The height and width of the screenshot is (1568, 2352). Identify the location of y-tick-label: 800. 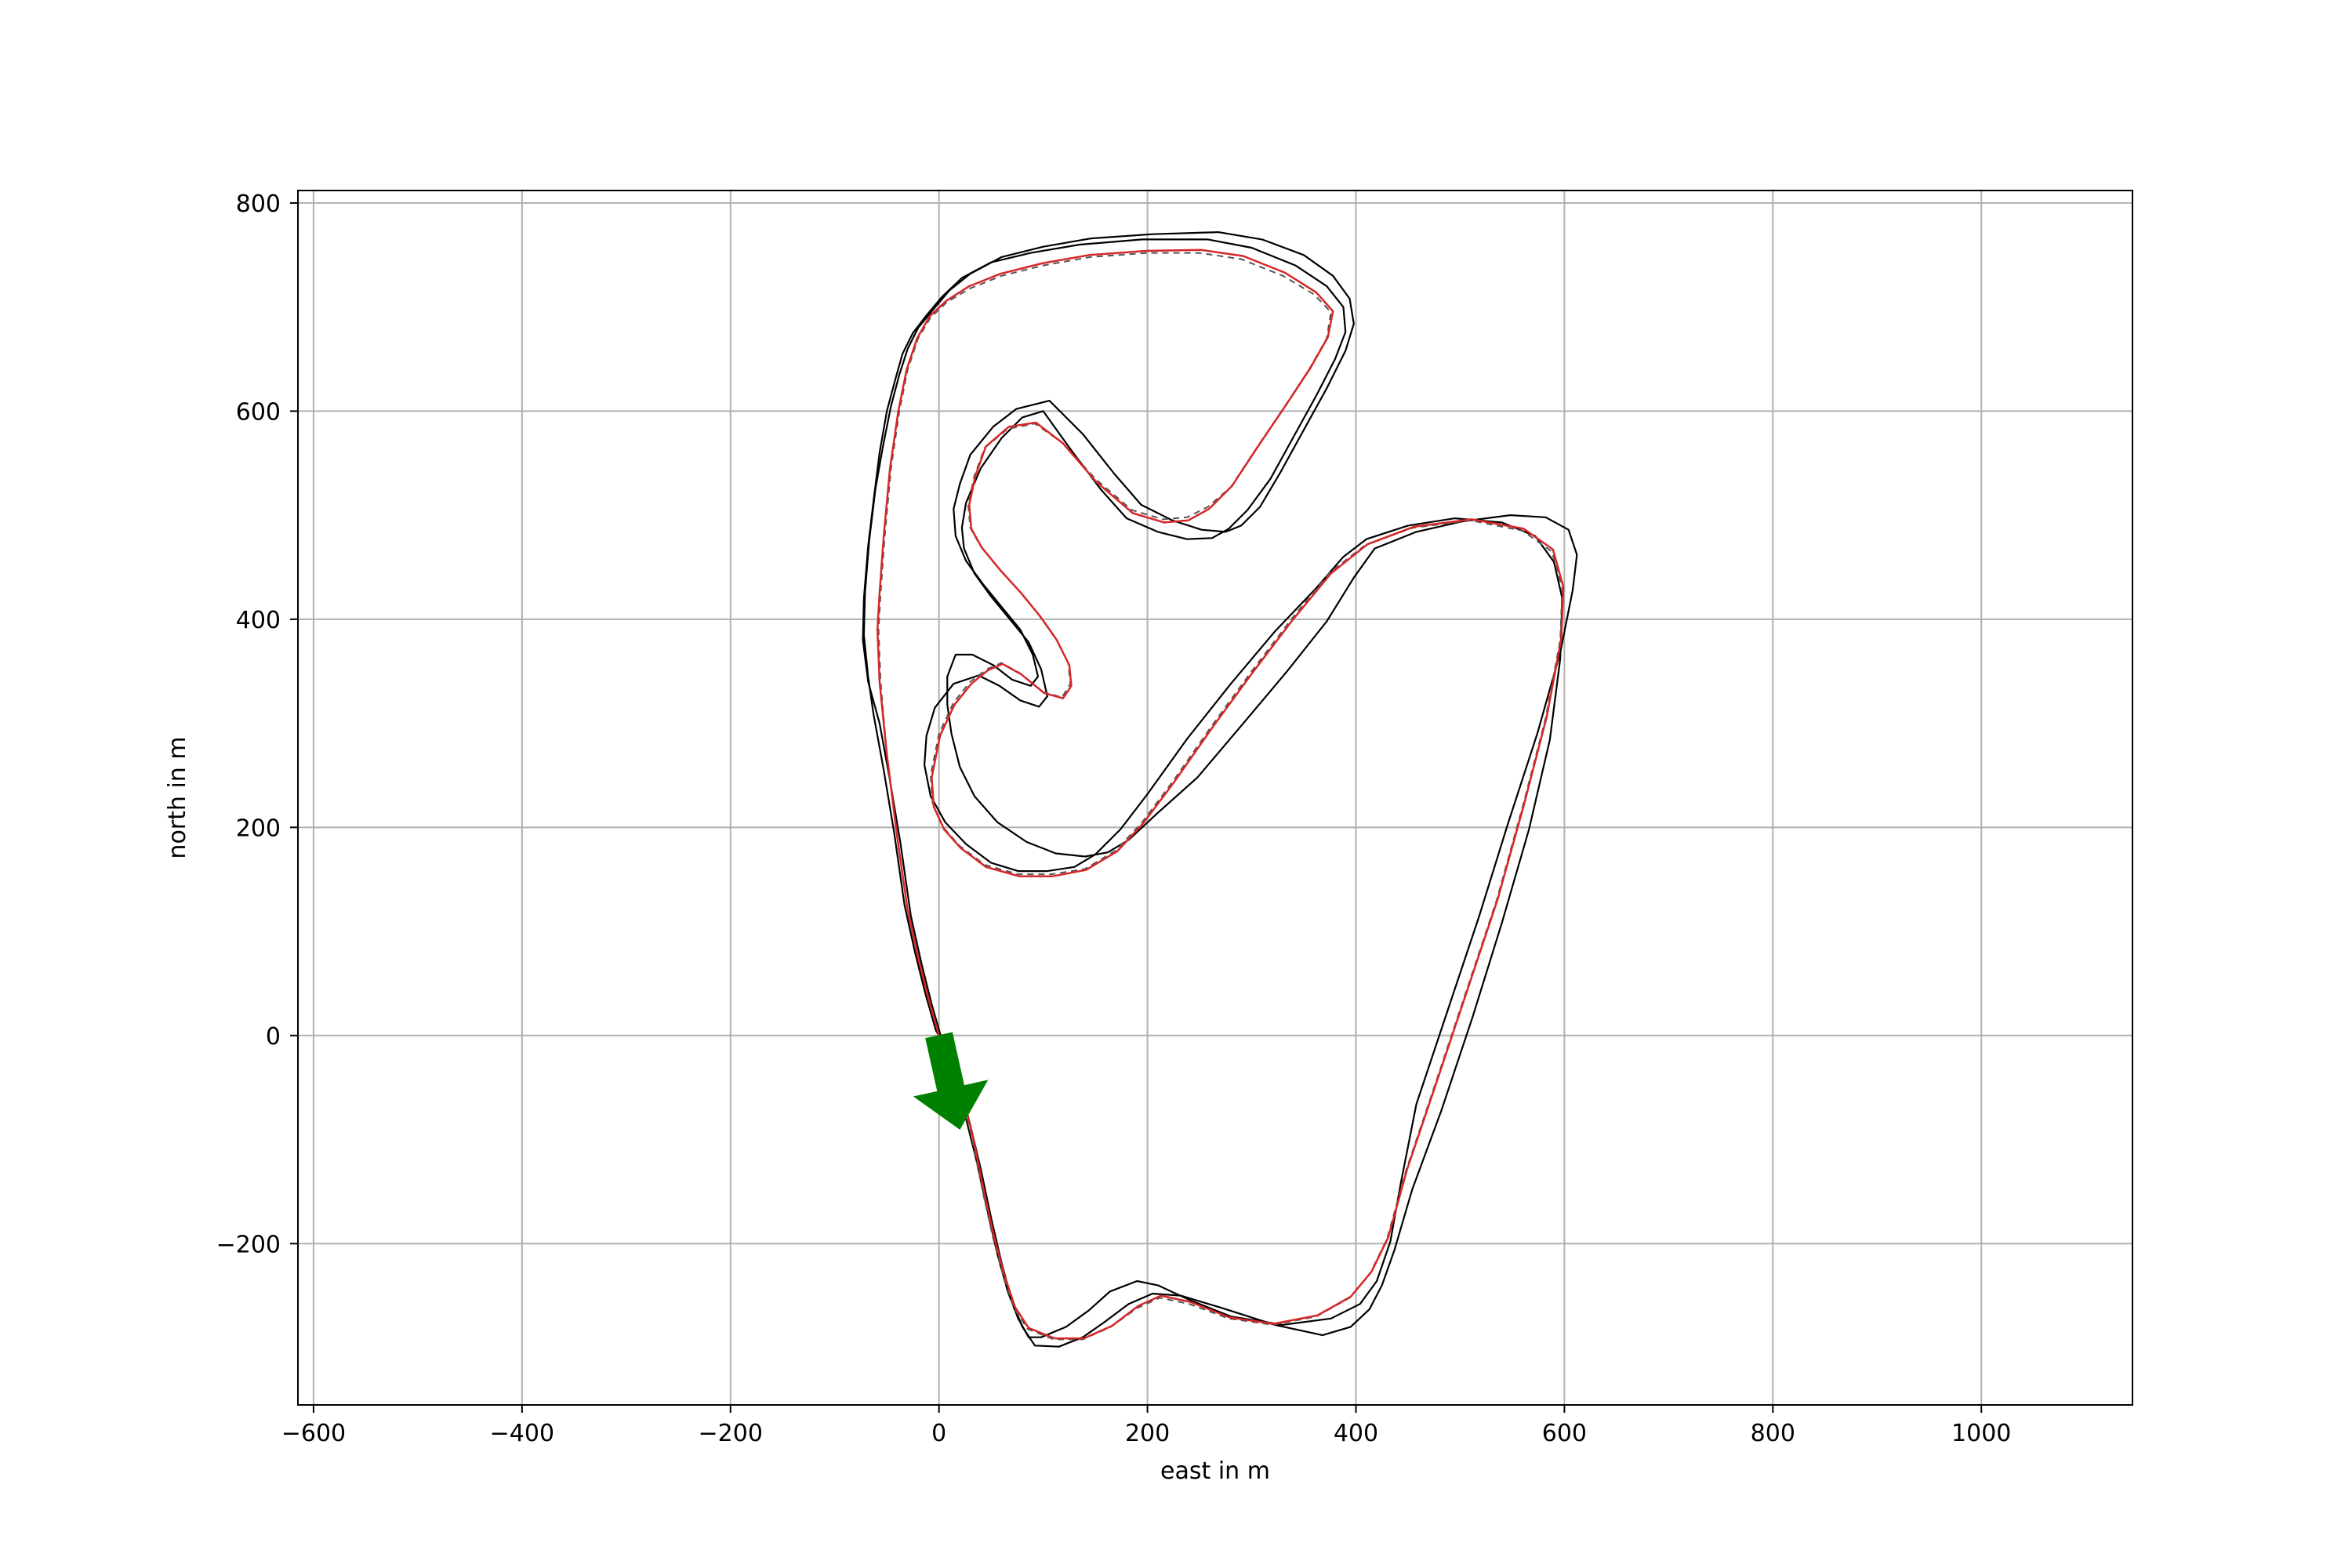
(258, 204).